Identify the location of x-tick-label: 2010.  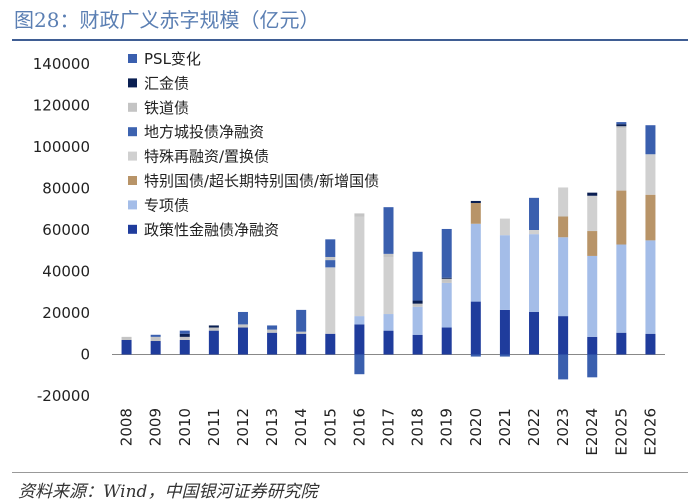
(185, 427).